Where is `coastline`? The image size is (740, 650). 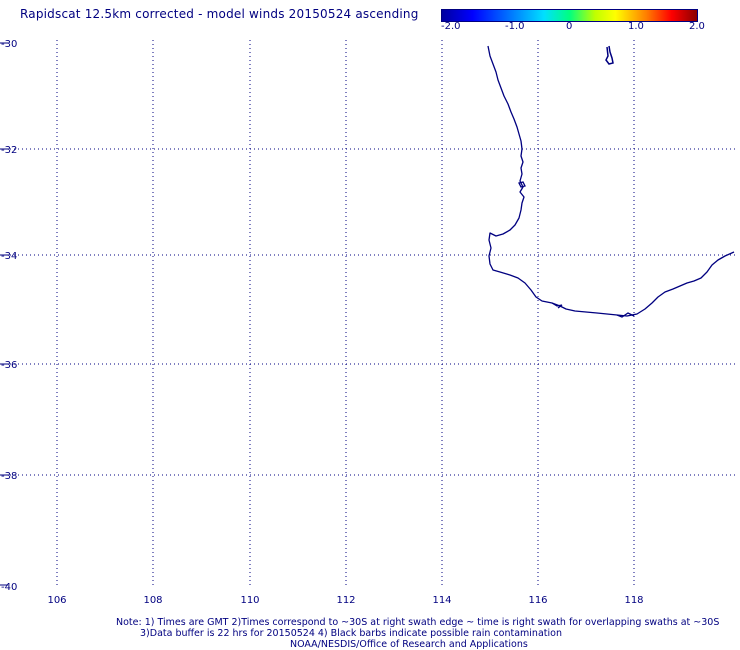 coastline is located at coordinates (611, 181).